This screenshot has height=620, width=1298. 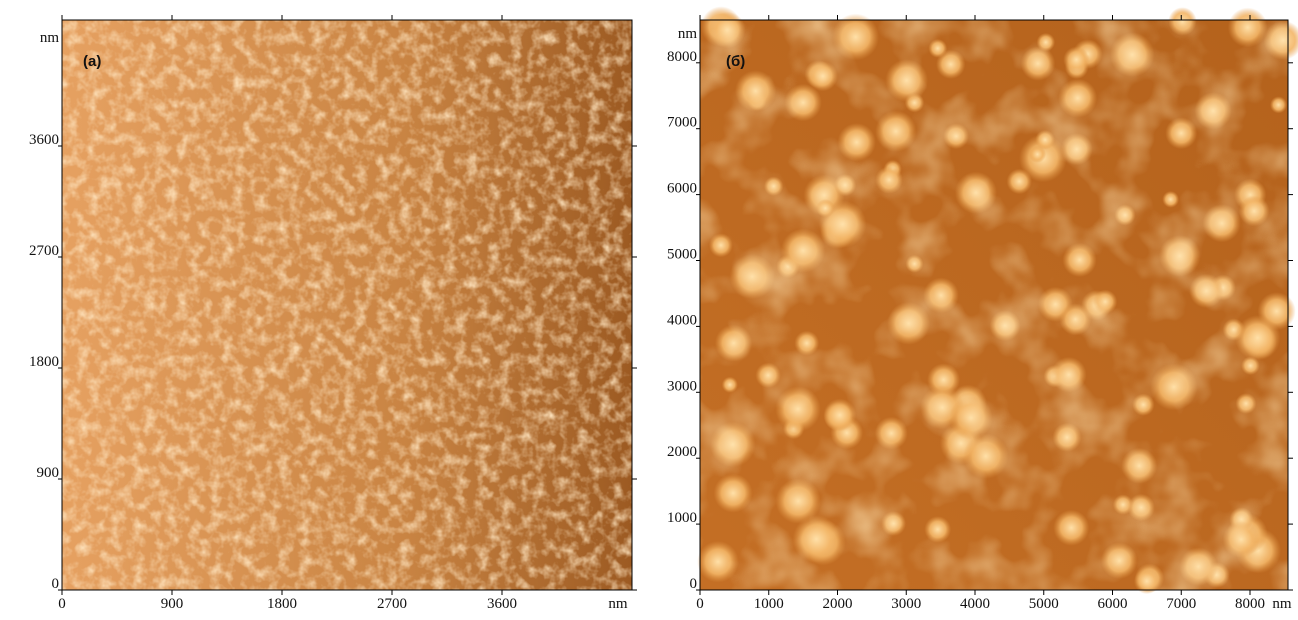 I want to click on y-tick-label: 2700, so click(x=44, y=251).